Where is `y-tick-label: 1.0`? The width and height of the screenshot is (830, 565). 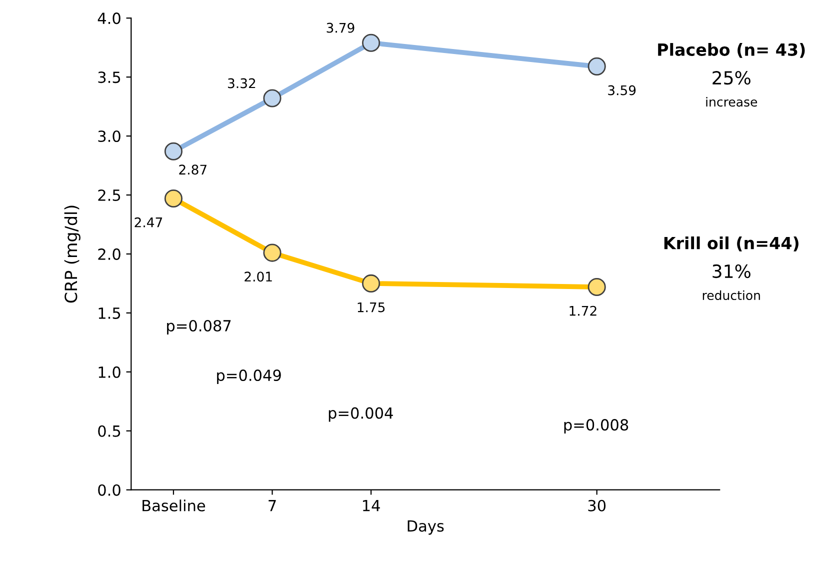 y-tick-label: 1.0 is located at coordinates (109, 372).